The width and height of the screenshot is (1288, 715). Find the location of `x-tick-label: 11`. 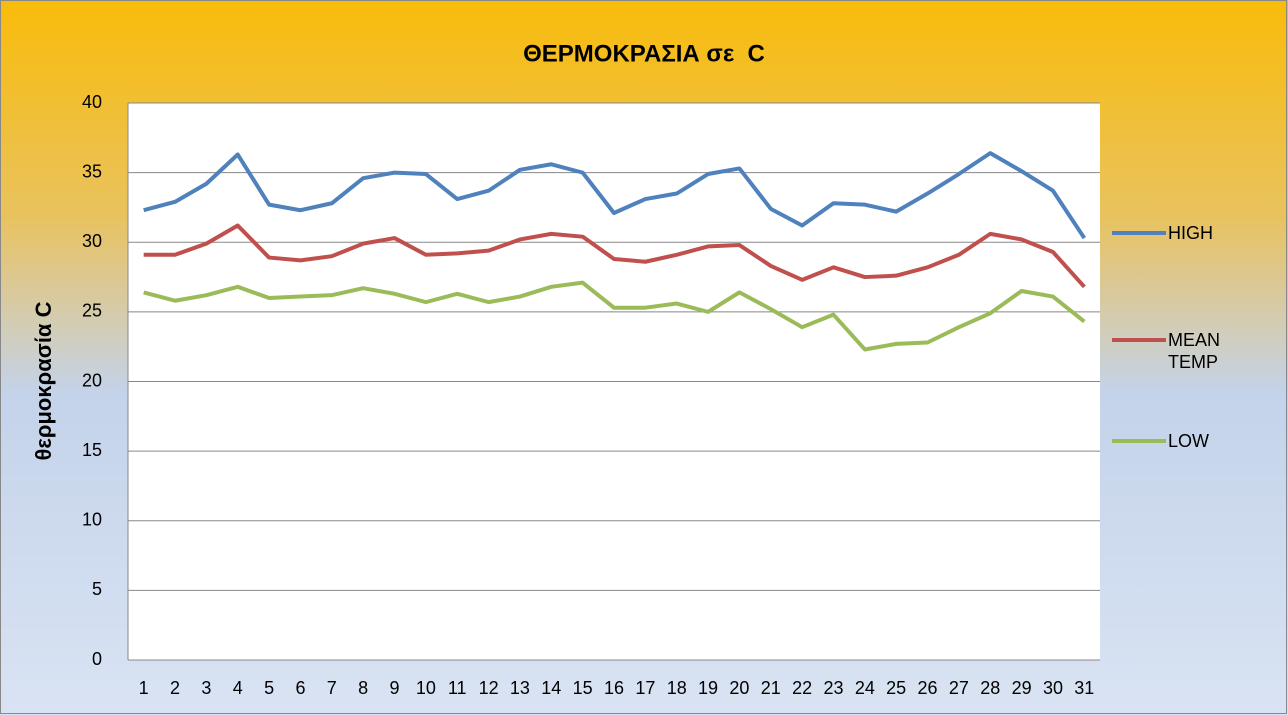

x-tick-label: 11 is located at coordinates (457, 688).